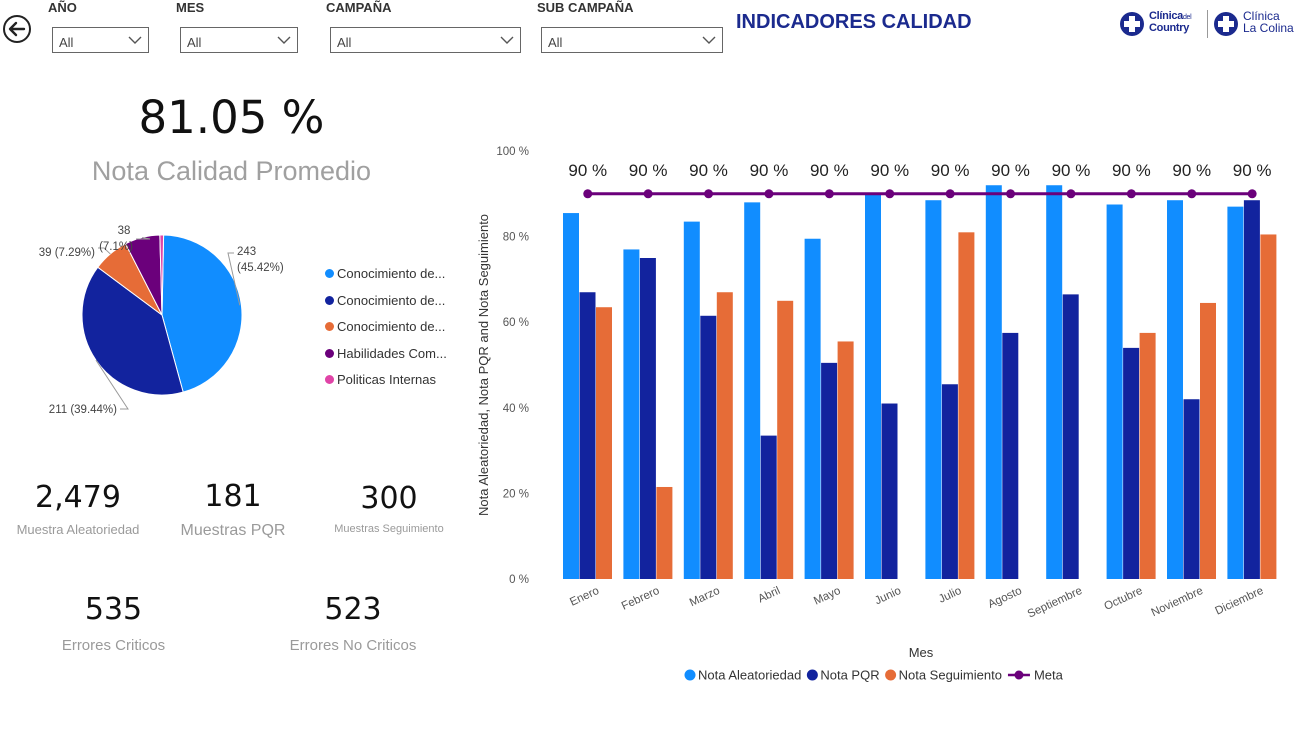  Describe the element at coordinates (231, 171) in the screenshot. I see `kpi-main-label: Nota Calidad Promedio` at that location.